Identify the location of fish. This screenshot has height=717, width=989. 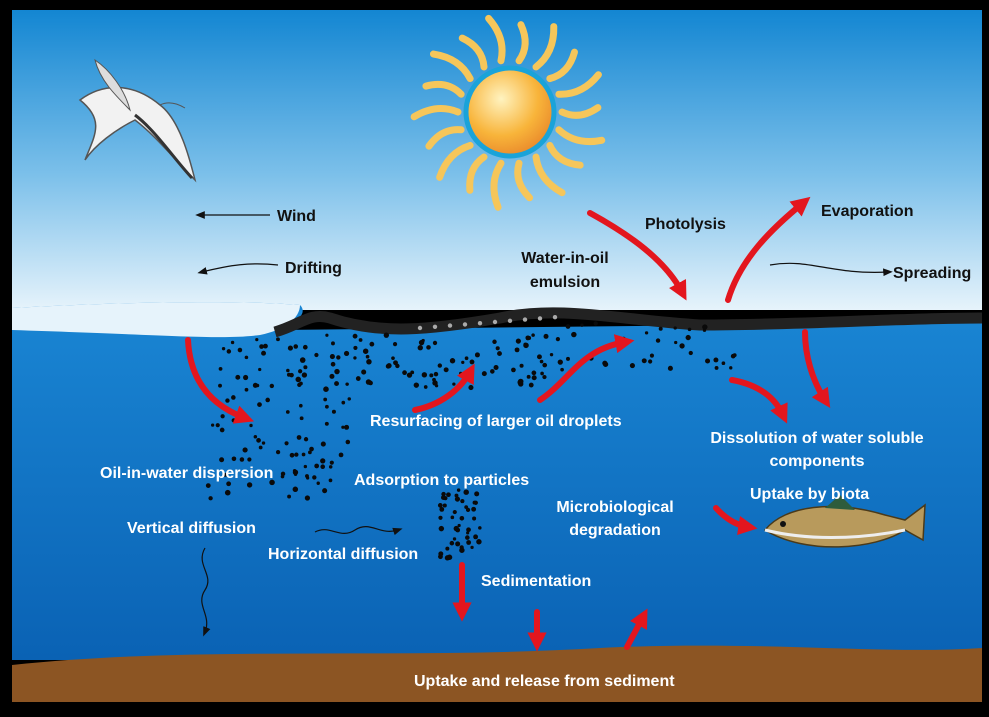
(844, 521).